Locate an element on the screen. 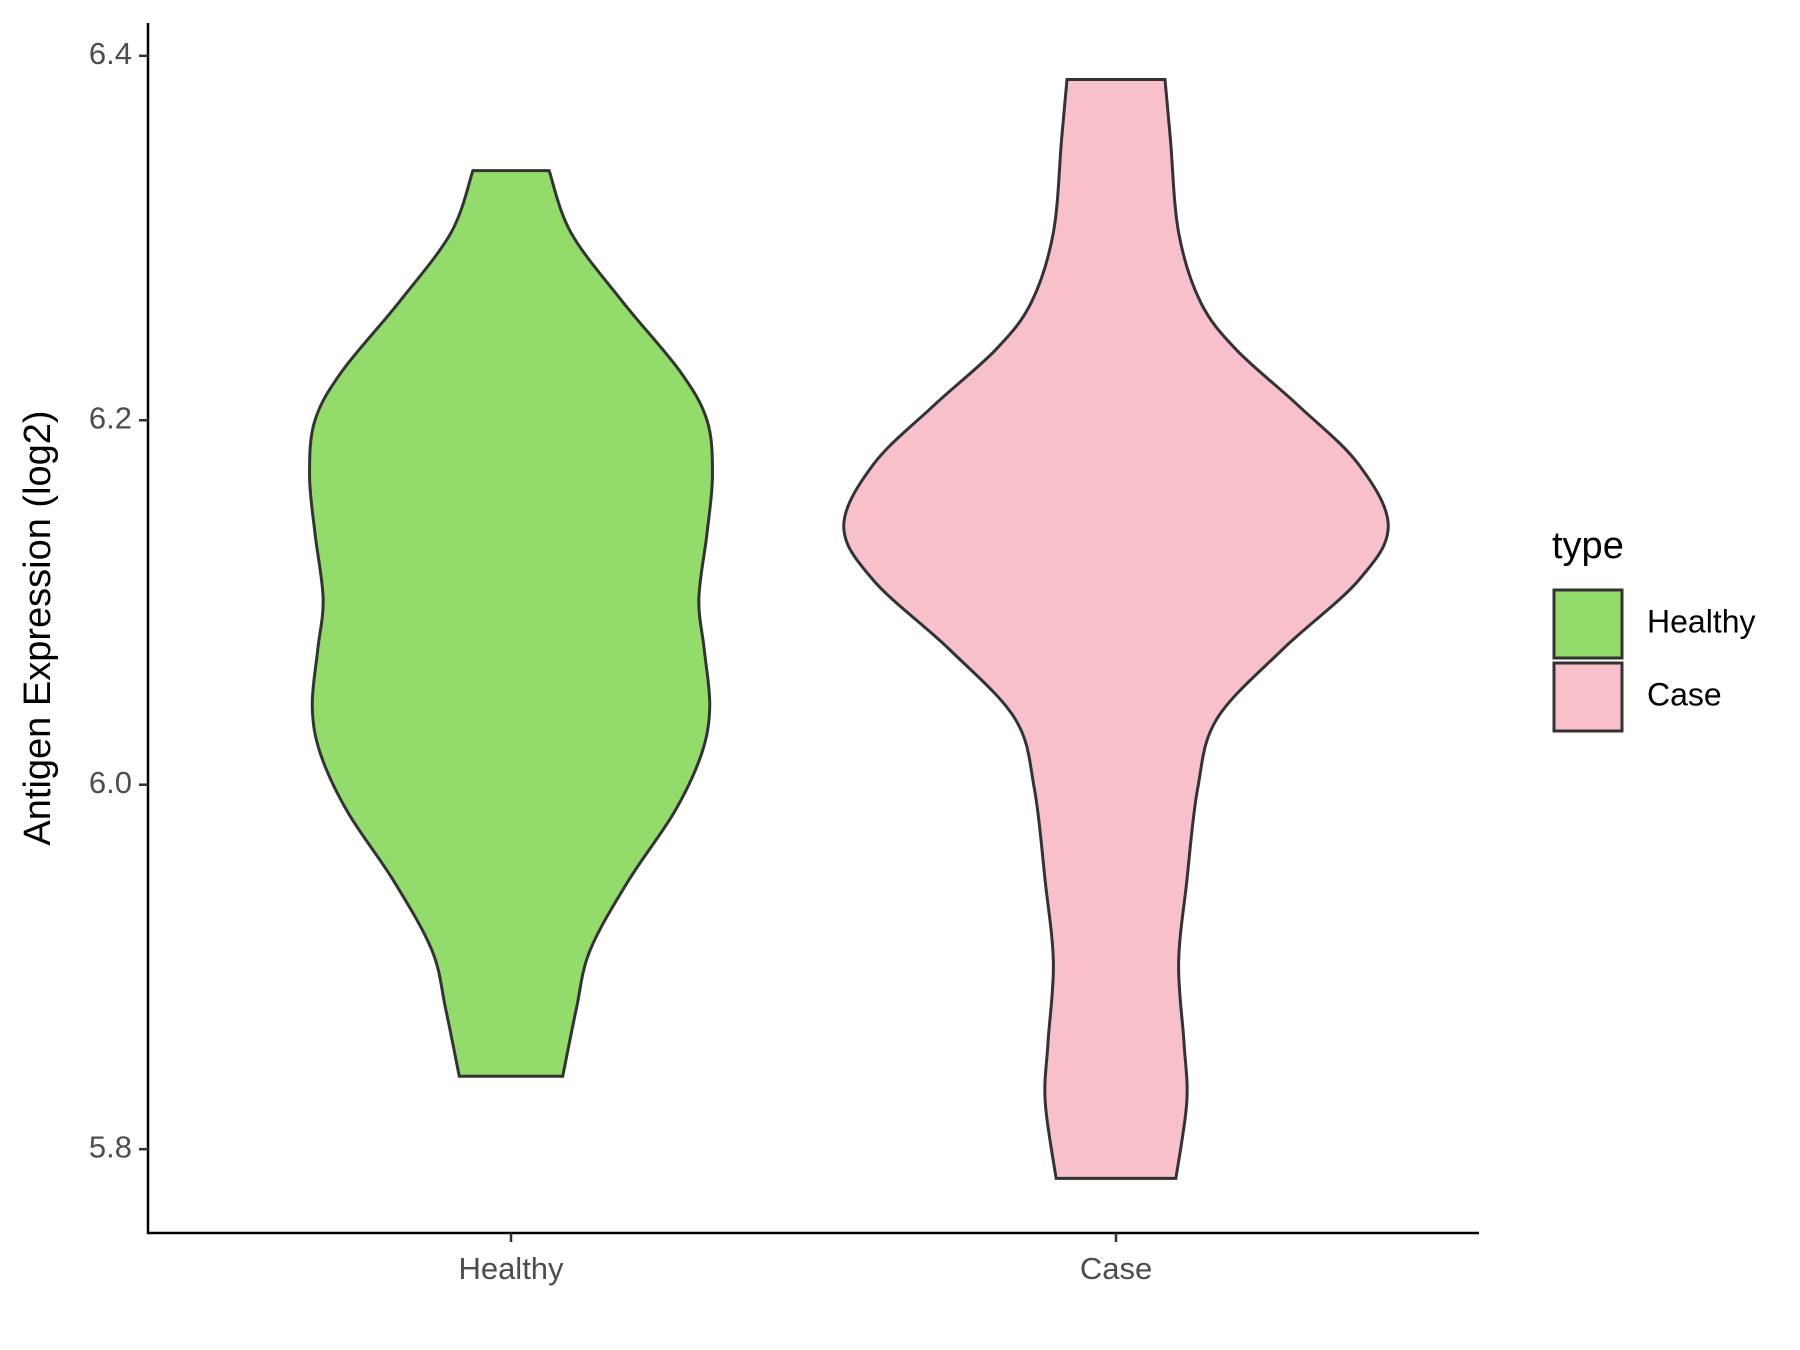 This screenshot has width=1800, height=1350. legend-label: Healthy is located at coordinates (1701, 621).